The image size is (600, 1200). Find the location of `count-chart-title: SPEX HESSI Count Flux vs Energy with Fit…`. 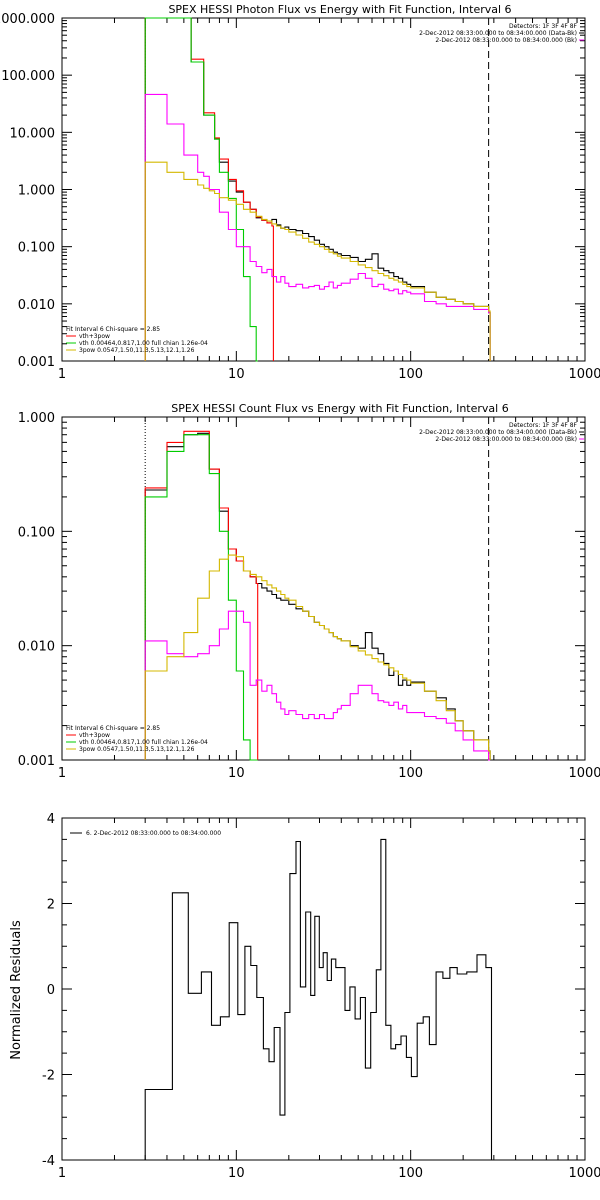

count-chart-title: SPEX HESSI Count Flux vs Energy with Fit… is located at coordinates (339, 408).